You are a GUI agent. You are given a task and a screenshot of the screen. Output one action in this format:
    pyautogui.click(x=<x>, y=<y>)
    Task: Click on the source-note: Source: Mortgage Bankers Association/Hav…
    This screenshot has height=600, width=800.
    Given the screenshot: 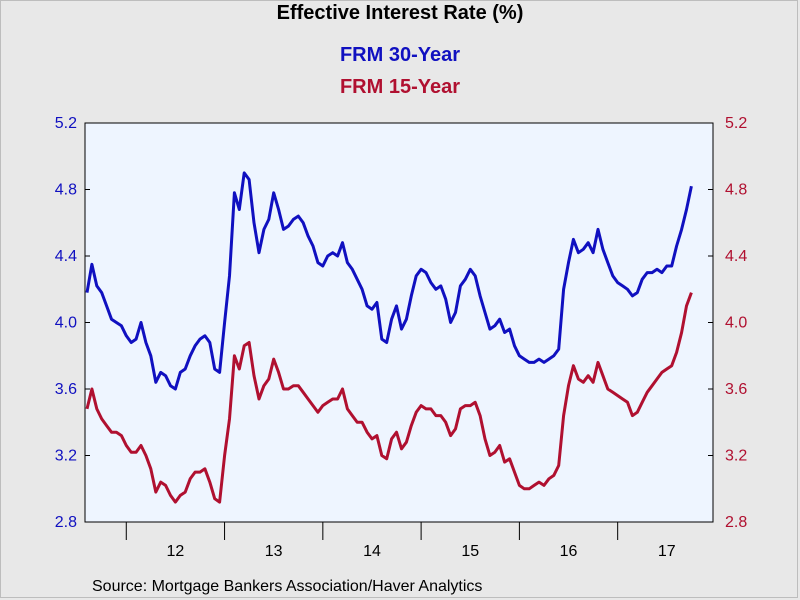 What is the action you would take?
    pyautogui.click(x=287, y=586)
    